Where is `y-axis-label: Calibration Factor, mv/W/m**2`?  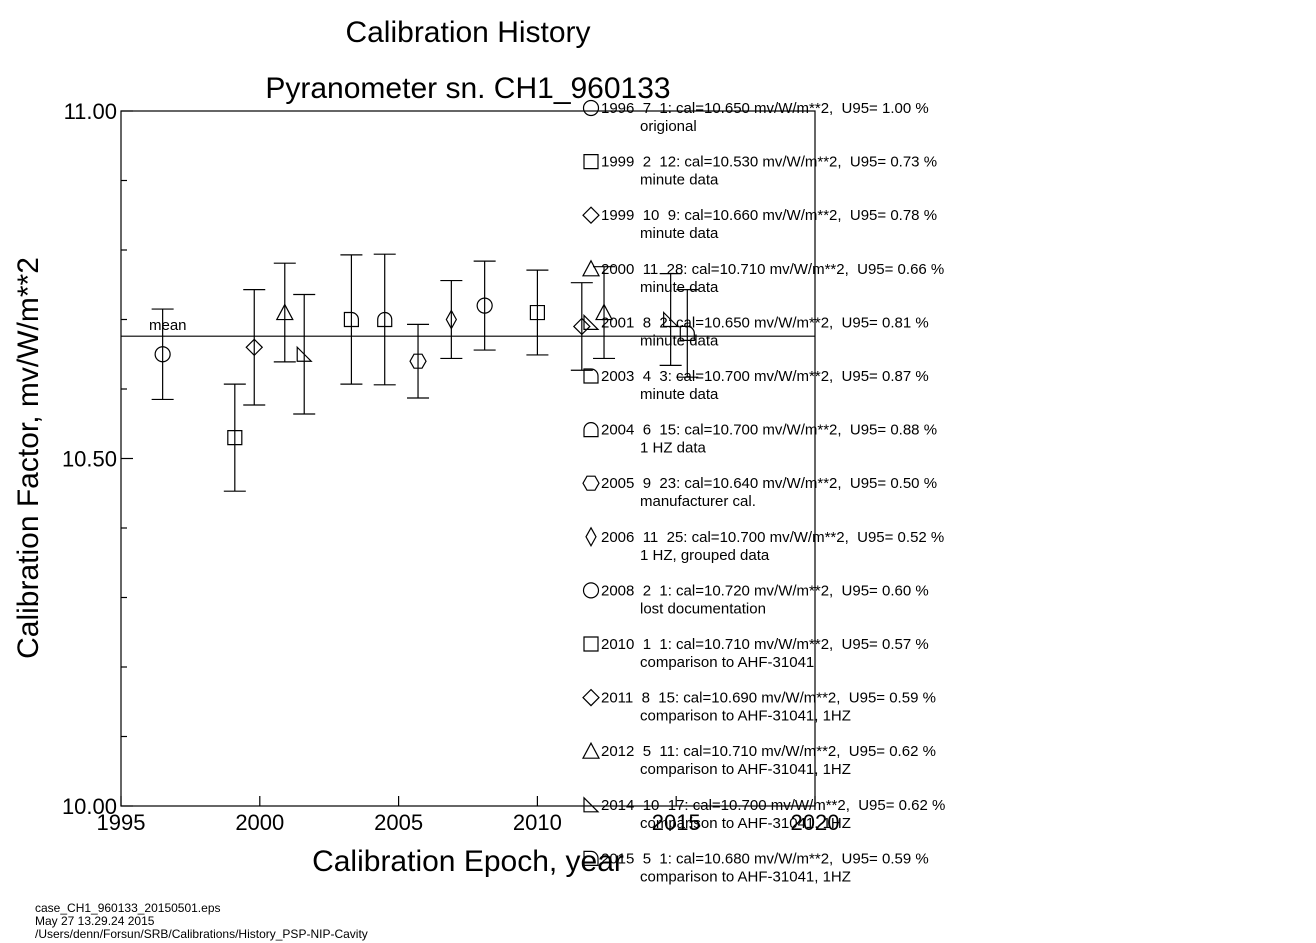
y-axis-label: Calibration Factor, mv/W/m**2 is located at coordinates (28, 458).